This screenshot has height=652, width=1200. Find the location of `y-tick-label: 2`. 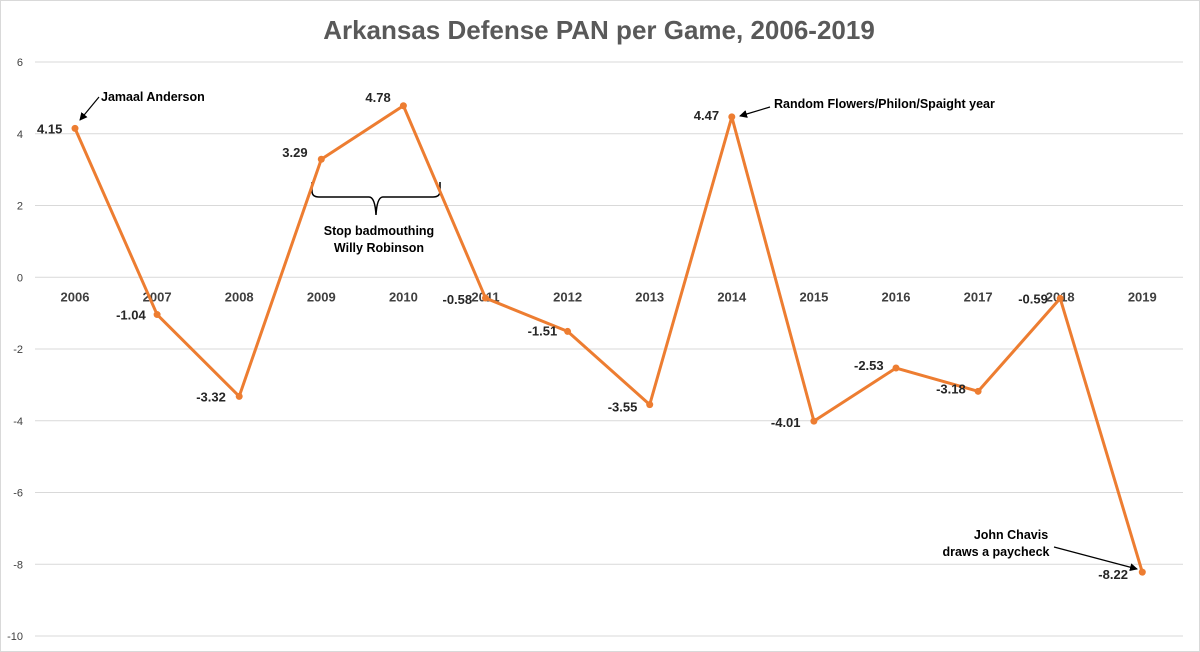

y-tick-label: 2 is located at coordinates (20, 207).